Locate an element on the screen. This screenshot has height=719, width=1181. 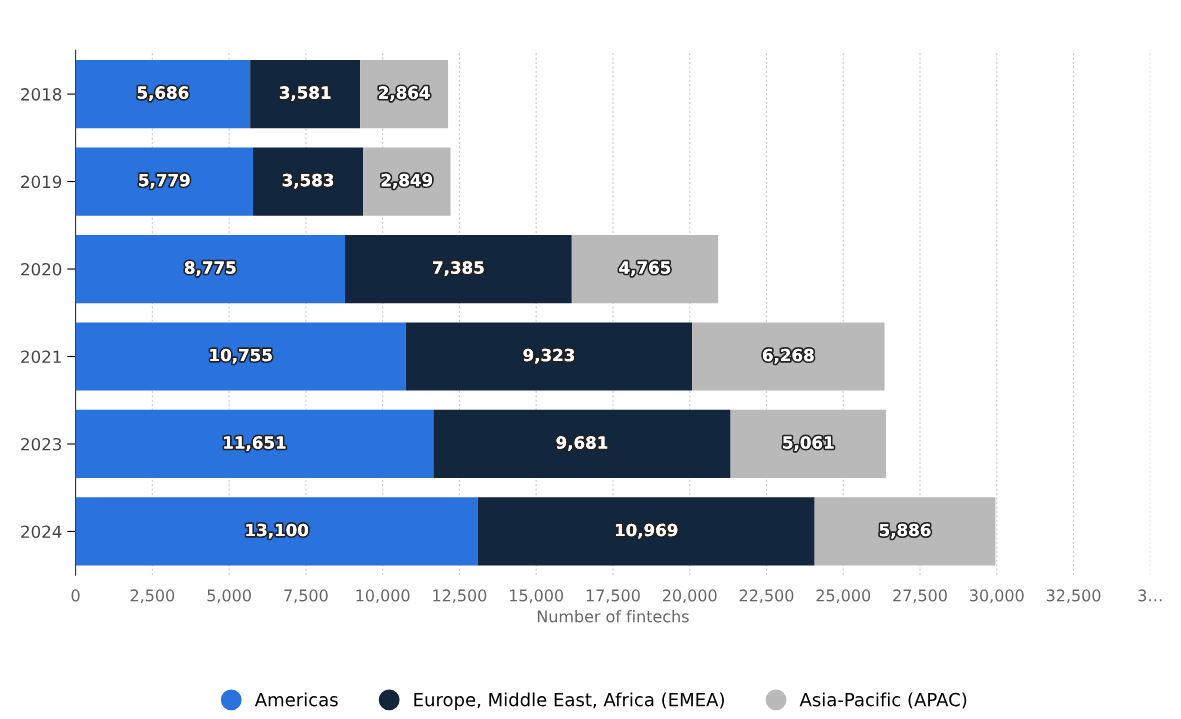
data-label: 5,061 is located at coordinates (808, 443).